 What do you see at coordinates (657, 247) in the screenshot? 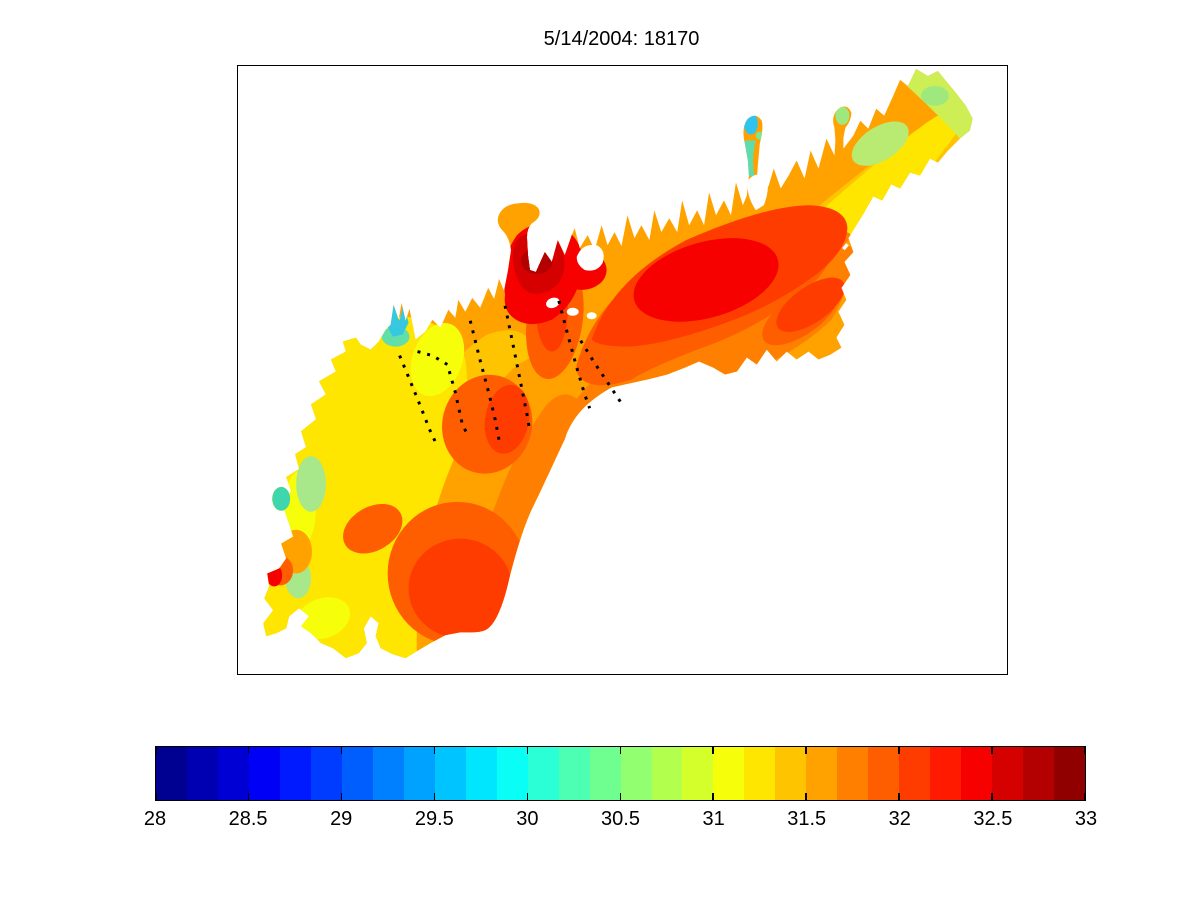
I see `islands` at bounding box center [657, 247].